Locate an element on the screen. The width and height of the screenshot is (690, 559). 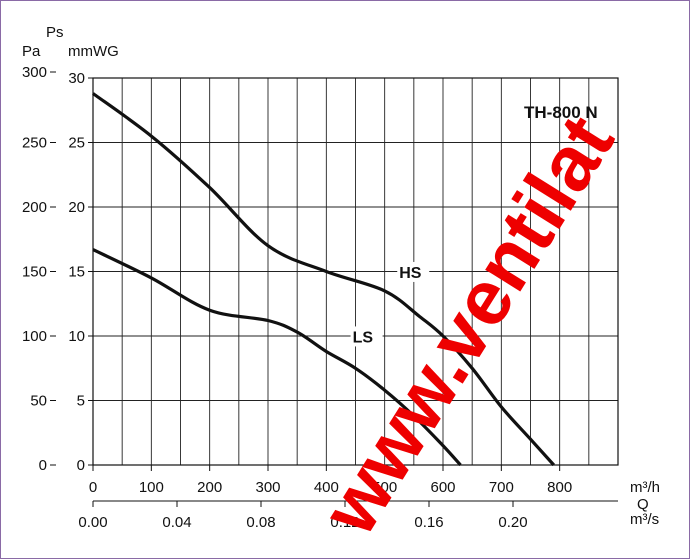
y-tick-label-mmwg: 25 is located at coordinates (76, 143).